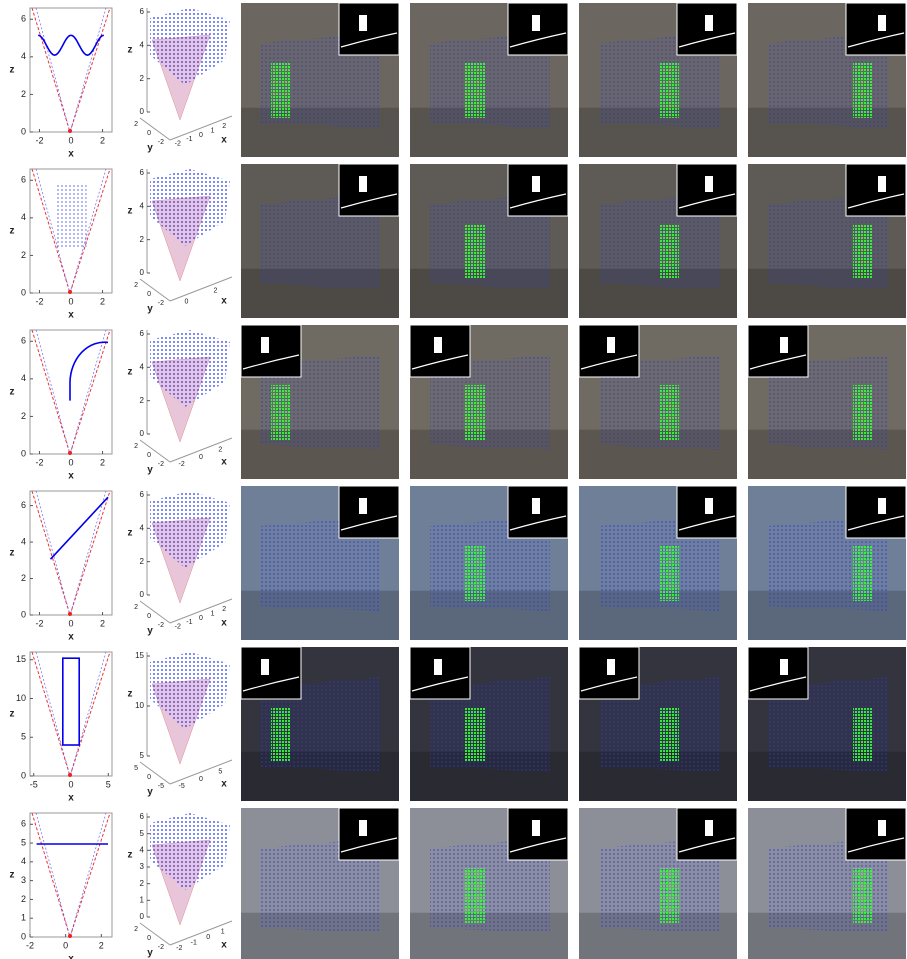 Image resolution: width=907 pixels, height=959 pixels. I want to click on camera, so click(70, 936).